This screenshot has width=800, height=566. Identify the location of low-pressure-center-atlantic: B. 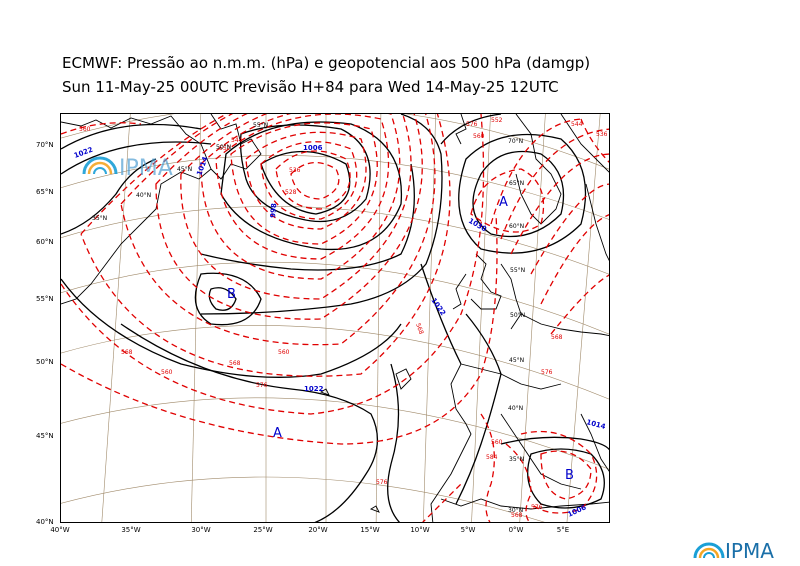
(231, 294).